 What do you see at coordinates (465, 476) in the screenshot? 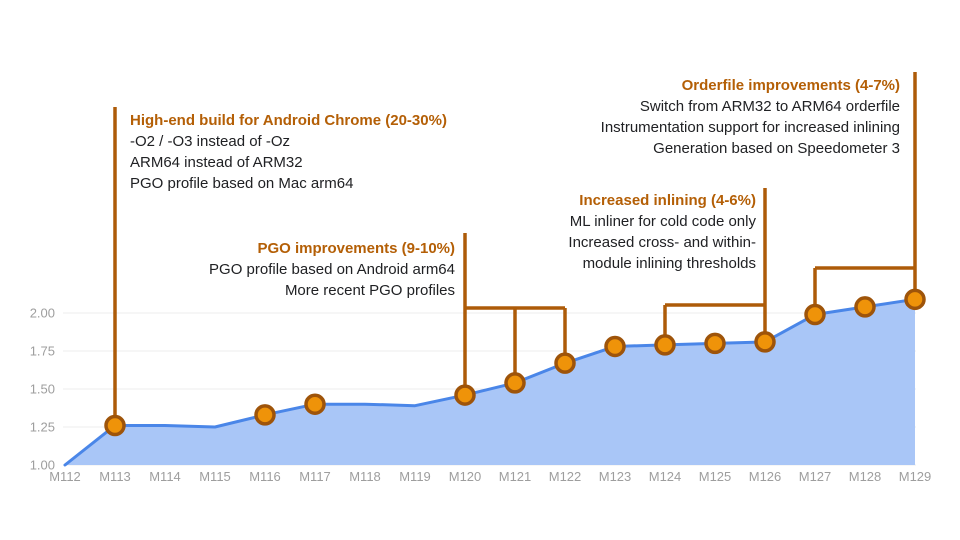
I see `x-tick-label-M120: M120` at bounding box center [465, 476].